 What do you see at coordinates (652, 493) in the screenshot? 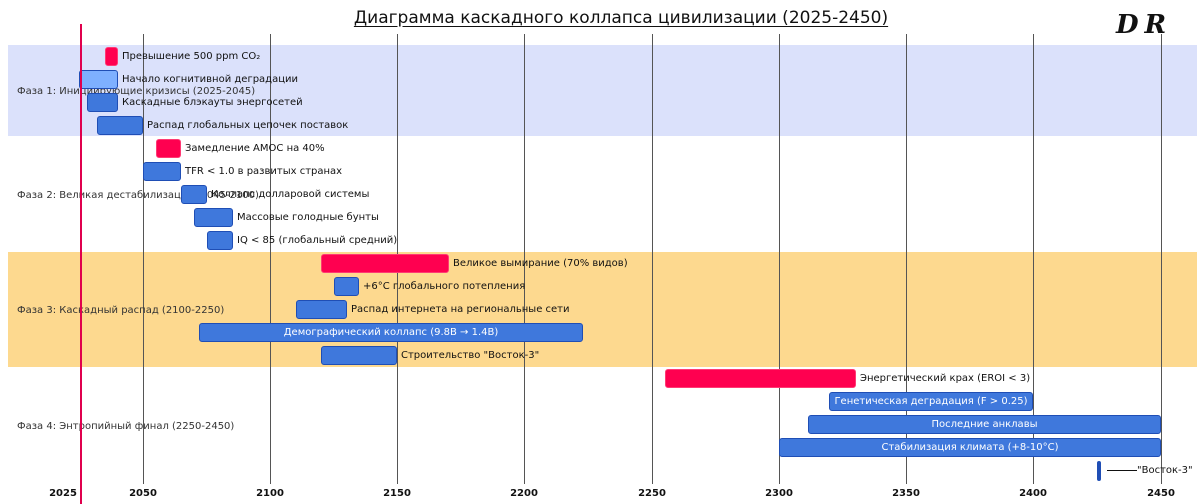
I see `tick-2250: 2250` at bounding box center [652, 493].